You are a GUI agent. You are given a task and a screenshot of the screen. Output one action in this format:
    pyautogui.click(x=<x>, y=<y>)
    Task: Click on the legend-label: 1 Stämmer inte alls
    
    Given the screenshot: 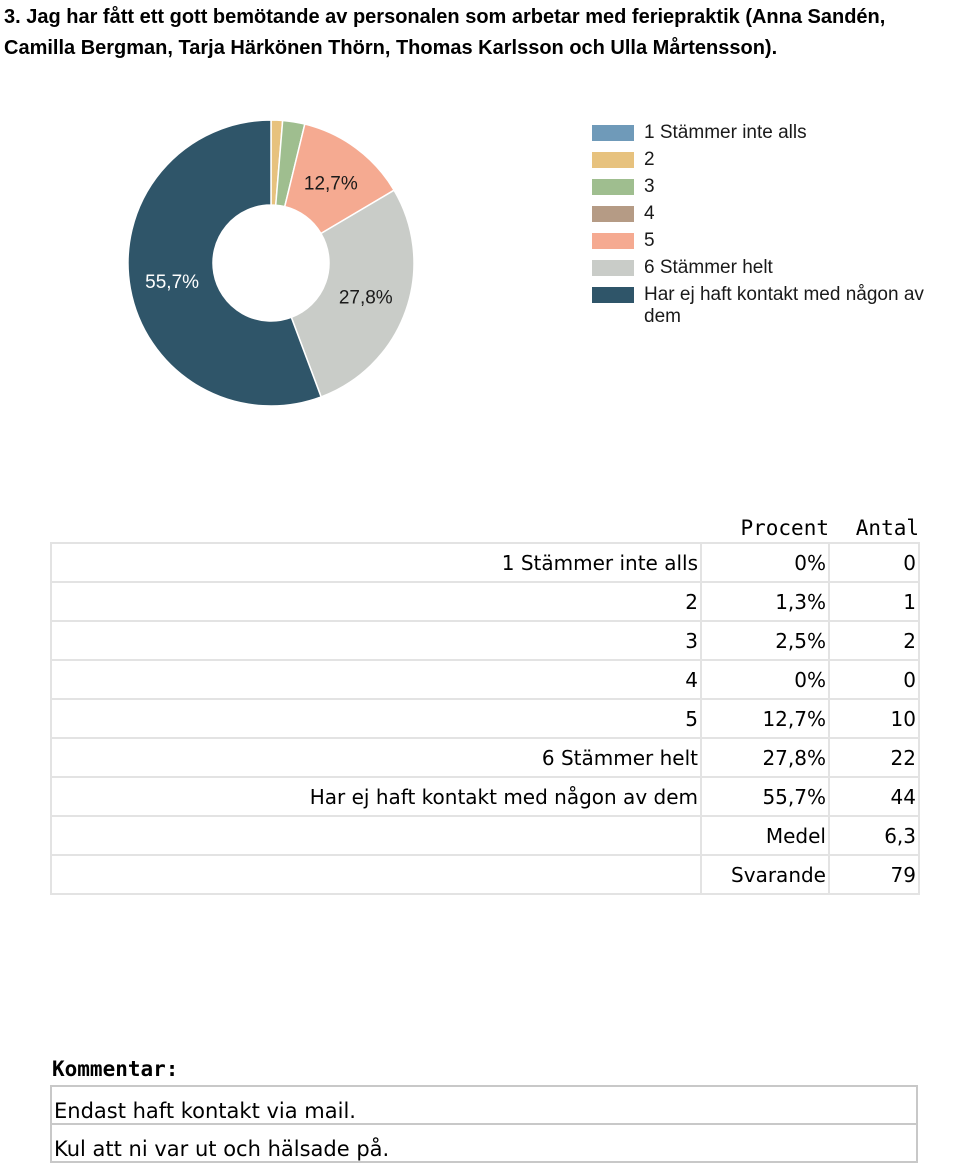 What is the action you would take?
    pyautogui.click(x=725, y=132)
    